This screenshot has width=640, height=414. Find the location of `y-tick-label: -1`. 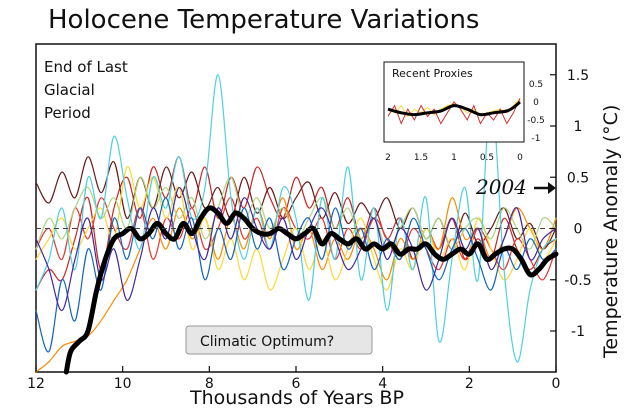

y-tick-label: -1 is located at coordinates (578, 332).